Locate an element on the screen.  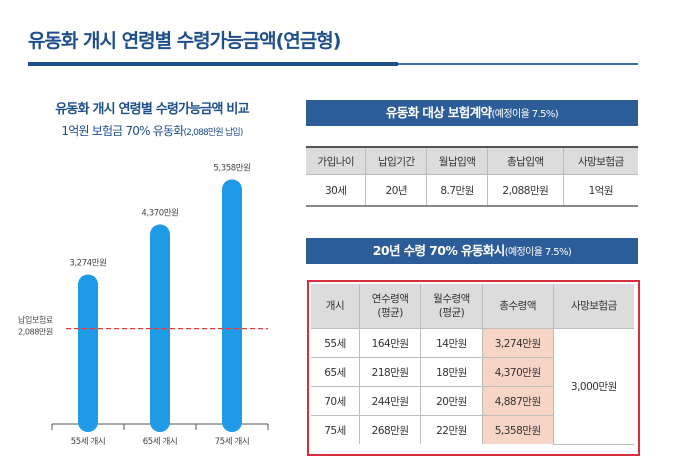
bar-value-label: 5,358만원 is located at coordinates (231, 168).